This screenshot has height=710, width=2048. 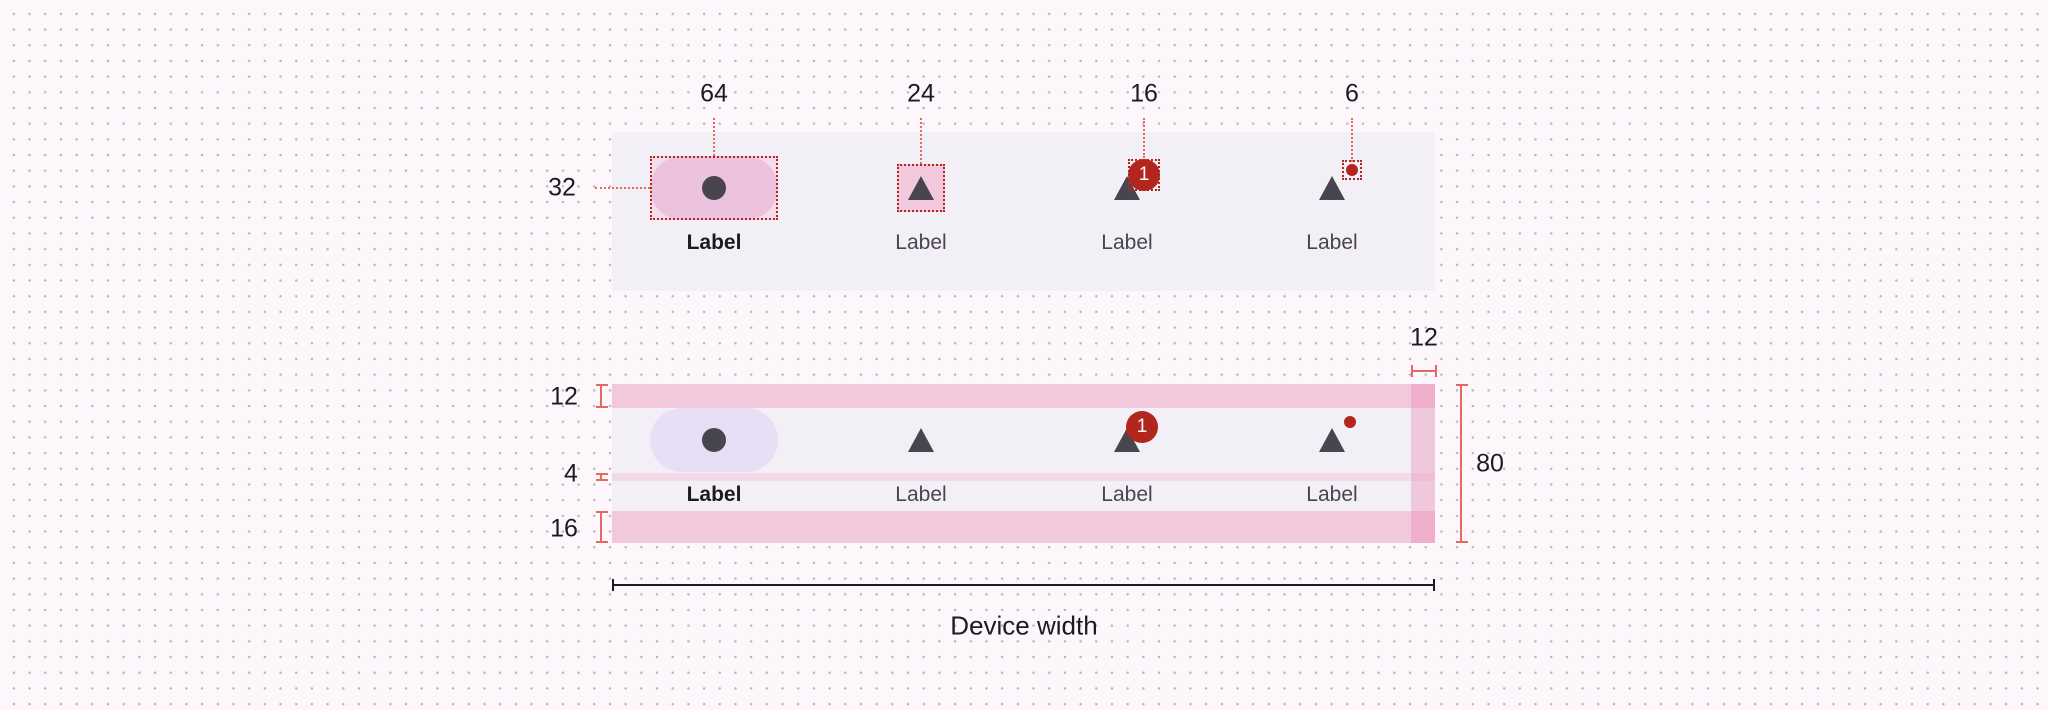 I want to click on top-padding-band, so click(x=1023, y=396).